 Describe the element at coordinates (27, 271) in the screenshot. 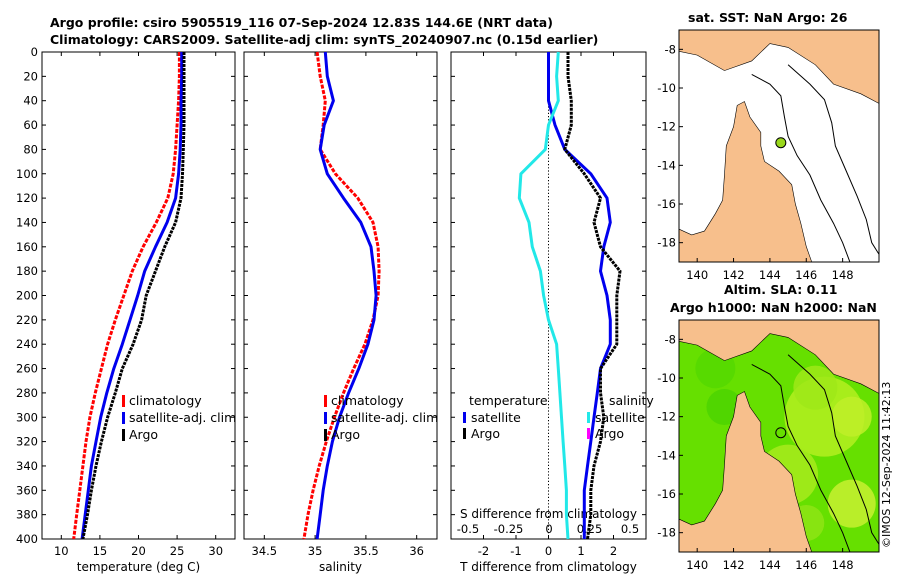

I see `depth-tick-label: 180` at that location.